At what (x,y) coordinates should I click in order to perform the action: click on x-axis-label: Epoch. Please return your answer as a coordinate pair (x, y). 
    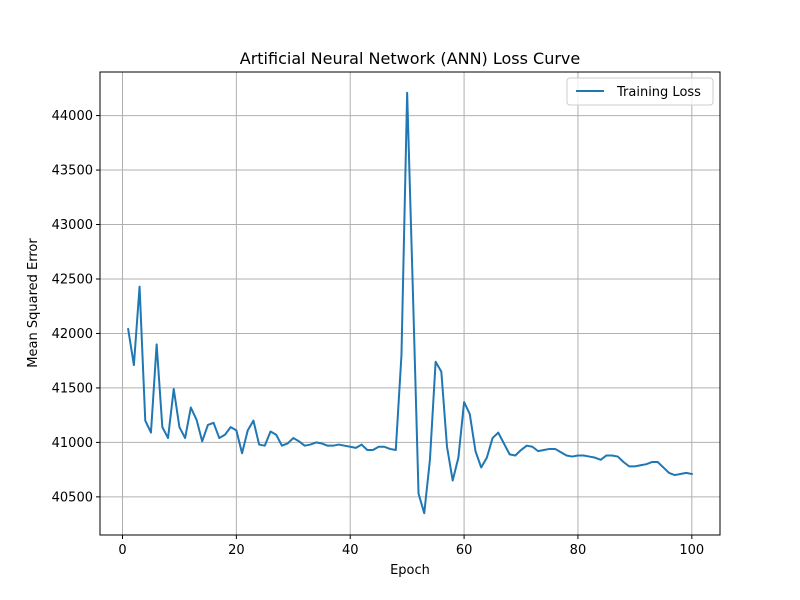
    Looking at the image, I should click on (410, 570).